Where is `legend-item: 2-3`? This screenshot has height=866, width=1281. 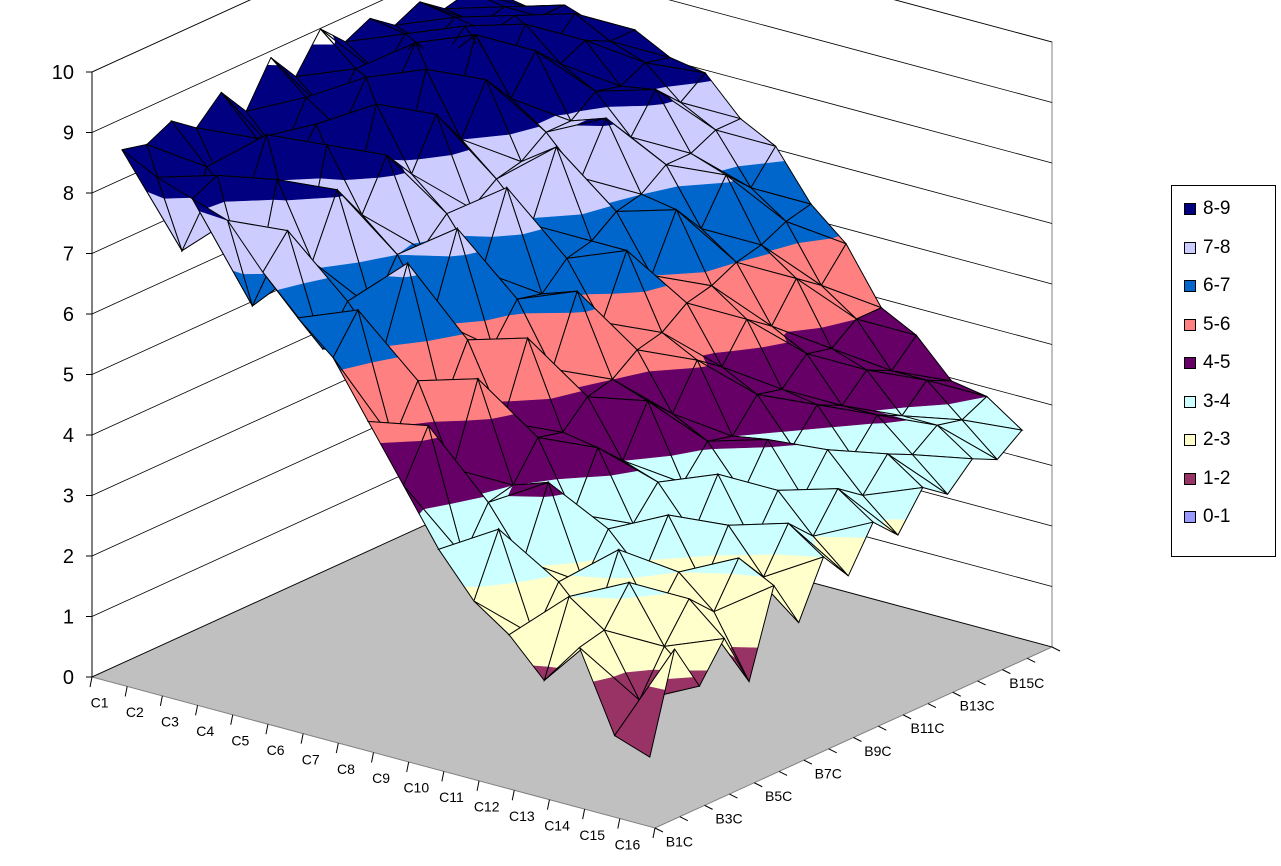 legend-item: 2-3 is located at coordinates (1207, 440).